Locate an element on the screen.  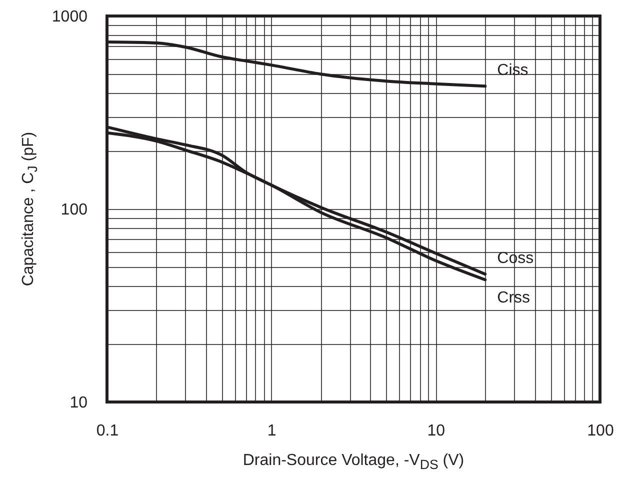
y-tick-label: 1000 is located at coordinates (70, 17).